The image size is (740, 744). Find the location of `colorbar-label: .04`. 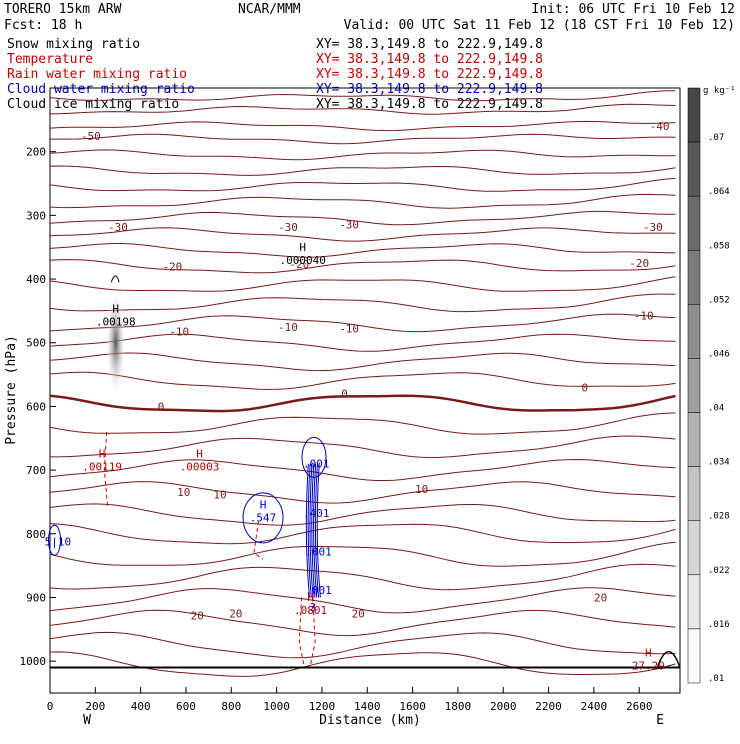

colorbar-label: .04 is located at coordinates (716, 409).